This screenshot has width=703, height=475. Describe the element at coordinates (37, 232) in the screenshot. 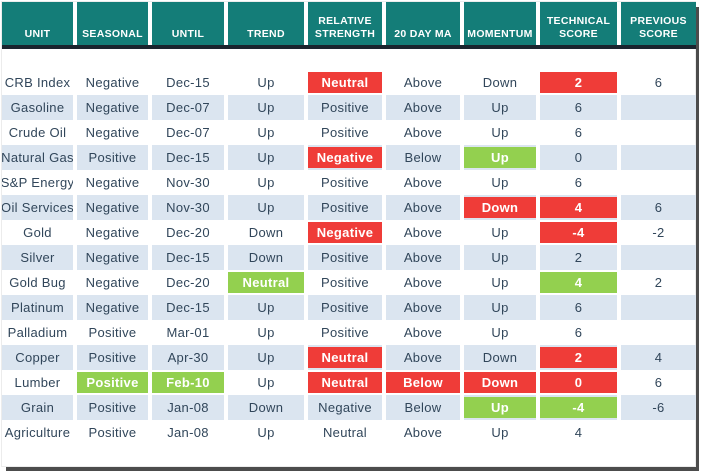

I see `cell-value: Gold` at that location.